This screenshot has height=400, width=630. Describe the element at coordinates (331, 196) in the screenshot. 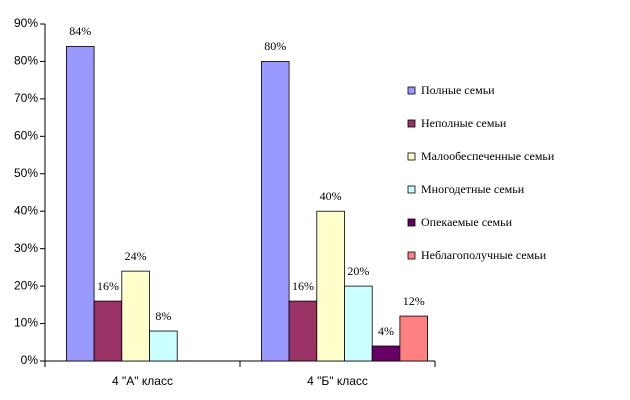

I see `value-label: 40%` at that location.